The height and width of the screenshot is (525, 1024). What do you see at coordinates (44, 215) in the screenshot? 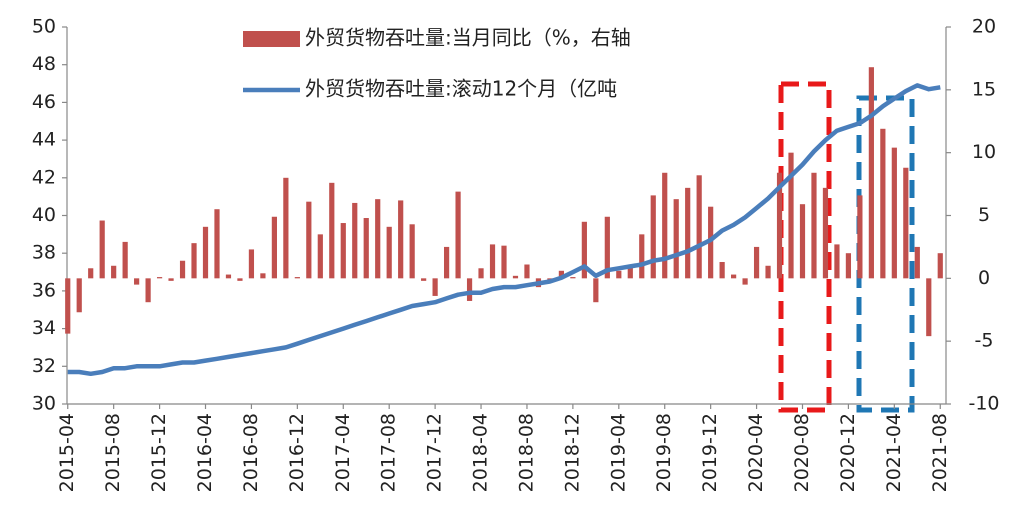
I see `y-tick-label: 40` at bounding box center [44, 215].